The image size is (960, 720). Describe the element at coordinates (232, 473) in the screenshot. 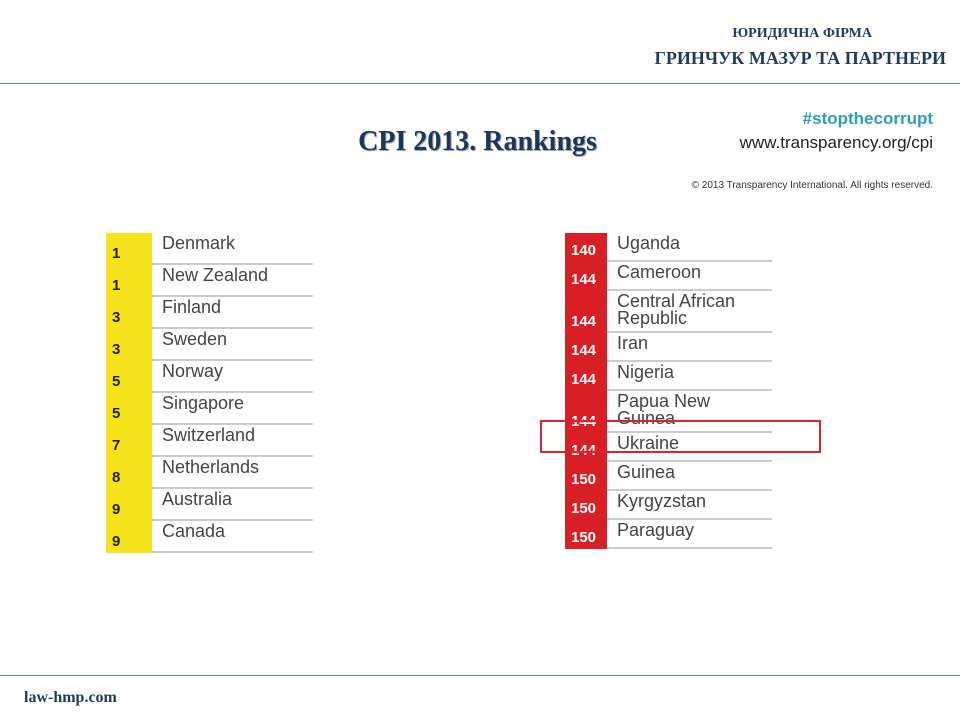

I see `country-cell: Netherlands` at that location.